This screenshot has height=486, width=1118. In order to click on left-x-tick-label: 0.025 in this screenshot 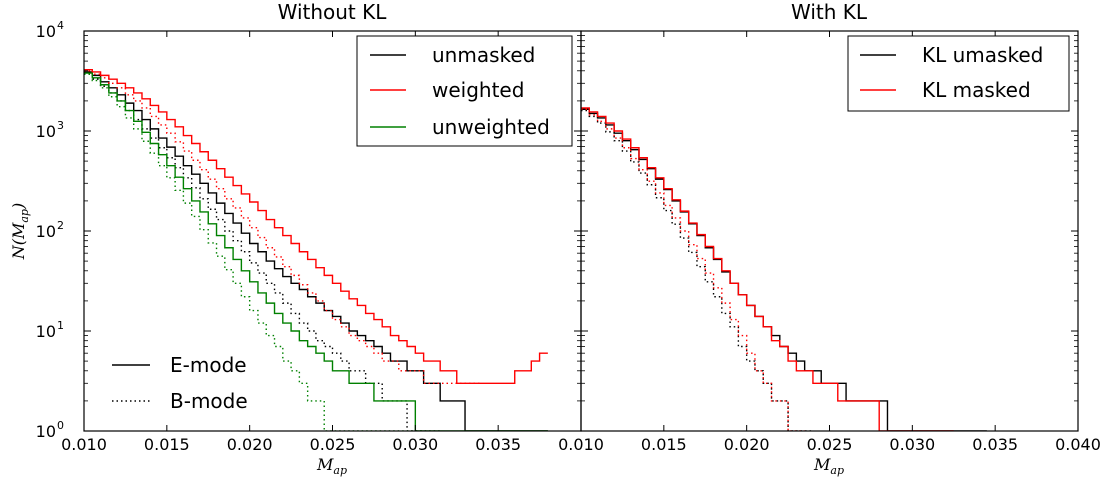, I will do `click(333, 444)`.